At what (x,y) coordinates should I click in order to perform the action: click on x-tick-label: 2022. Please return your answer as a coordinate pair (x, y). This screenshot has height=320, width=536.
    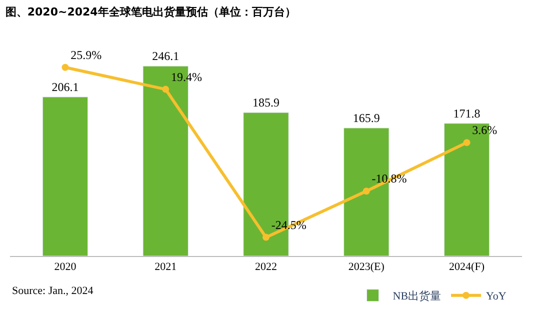
    Looking at the image, I should click on (266, 267).